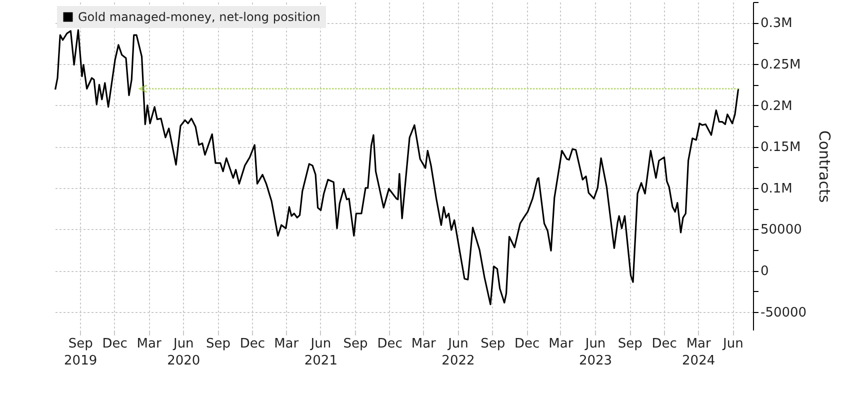  Describe the element at coordinates (199, 17) in the screenshot. I see `legend-label: Gold managed-money, net-long position` at that location.